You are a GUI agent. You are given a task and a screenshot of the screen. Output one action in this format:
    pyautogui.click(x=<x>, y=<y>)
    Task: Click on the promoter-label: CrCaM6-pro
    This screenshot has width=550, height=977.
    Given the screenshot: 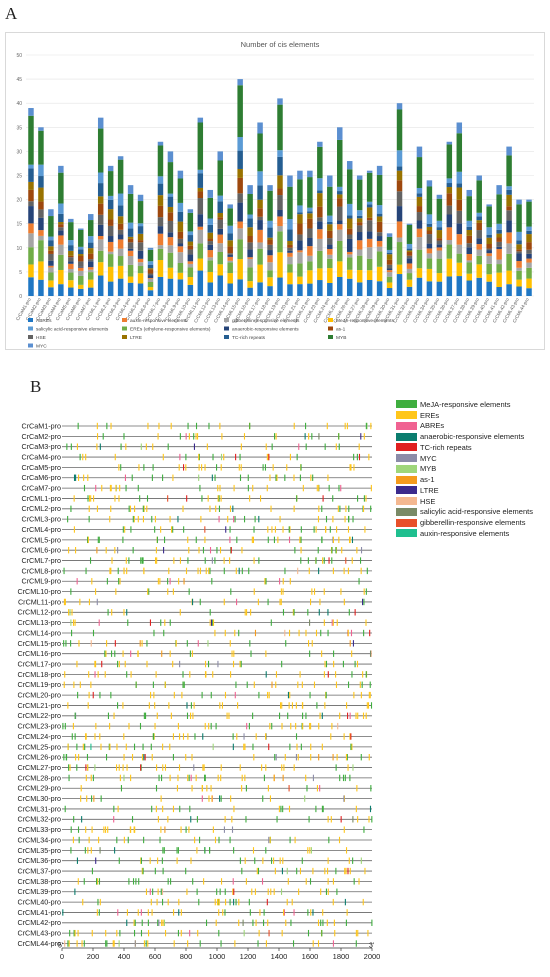 What is the action you would take?
    pyautogui.click(x=41, y=477)
    